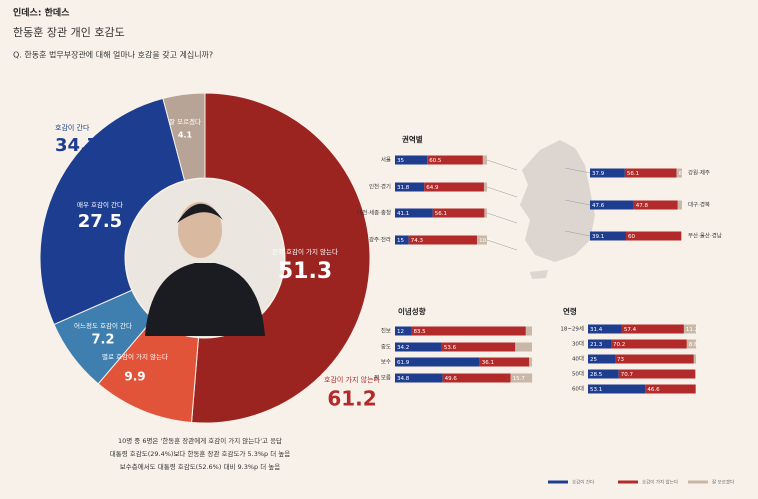 The height and width of the screenshot is (499, 758). What do you see at coordinates (412, 311) in the screenshot?
I see `chart-title: 이념성향` at bounding box center [412, 311].